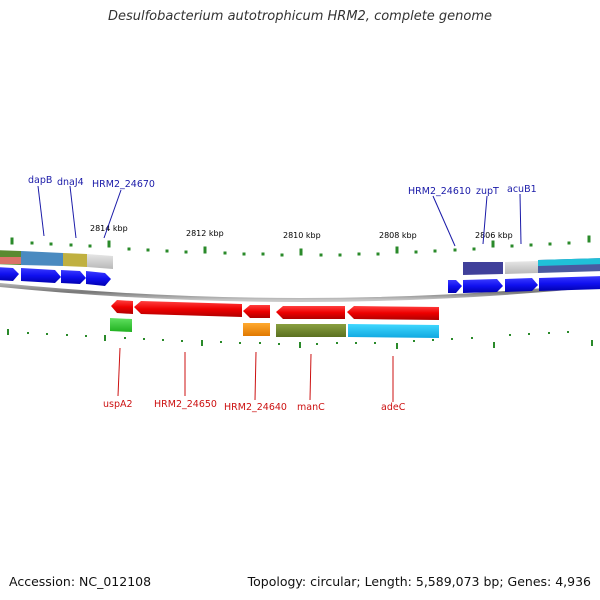 The height and width of the screenshot is (600, 600). What do you see at coordinates (123, 184) in the screenshot?
I see `gene-label-HRM2-24670: HRM2_24670` at bounding box center [123, 184].